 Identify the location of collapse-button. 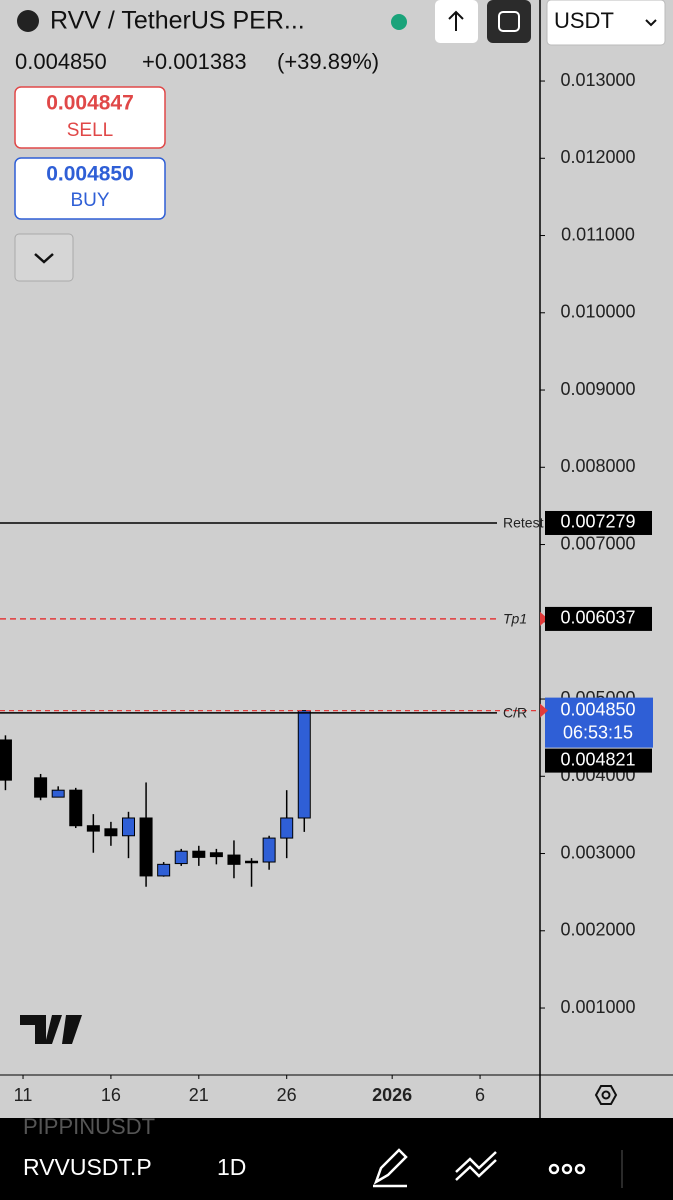
(44, 257).